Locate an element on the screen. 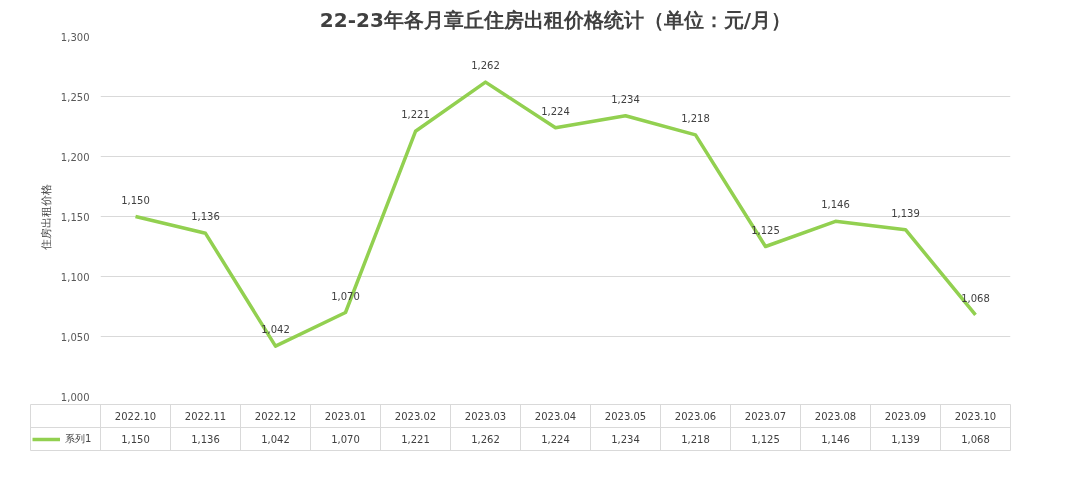  text: 1,234 is located at coordinates (625, 99).